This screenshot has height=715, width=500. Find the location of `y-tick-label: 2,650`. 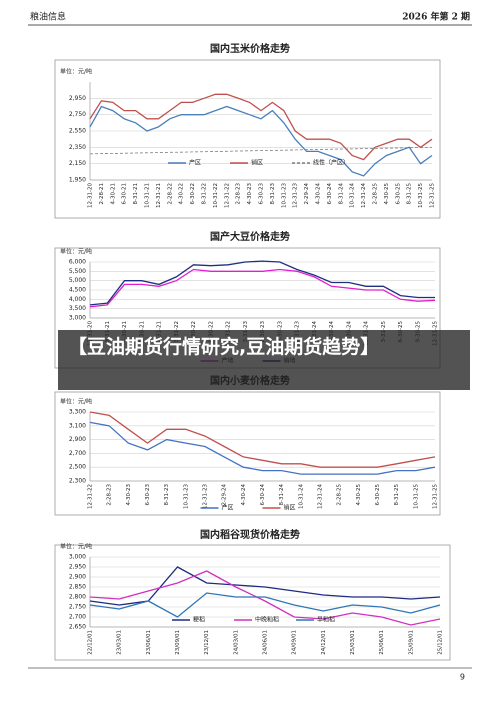

y-tick-label: 2,650 is located at coordinates (77, 627).